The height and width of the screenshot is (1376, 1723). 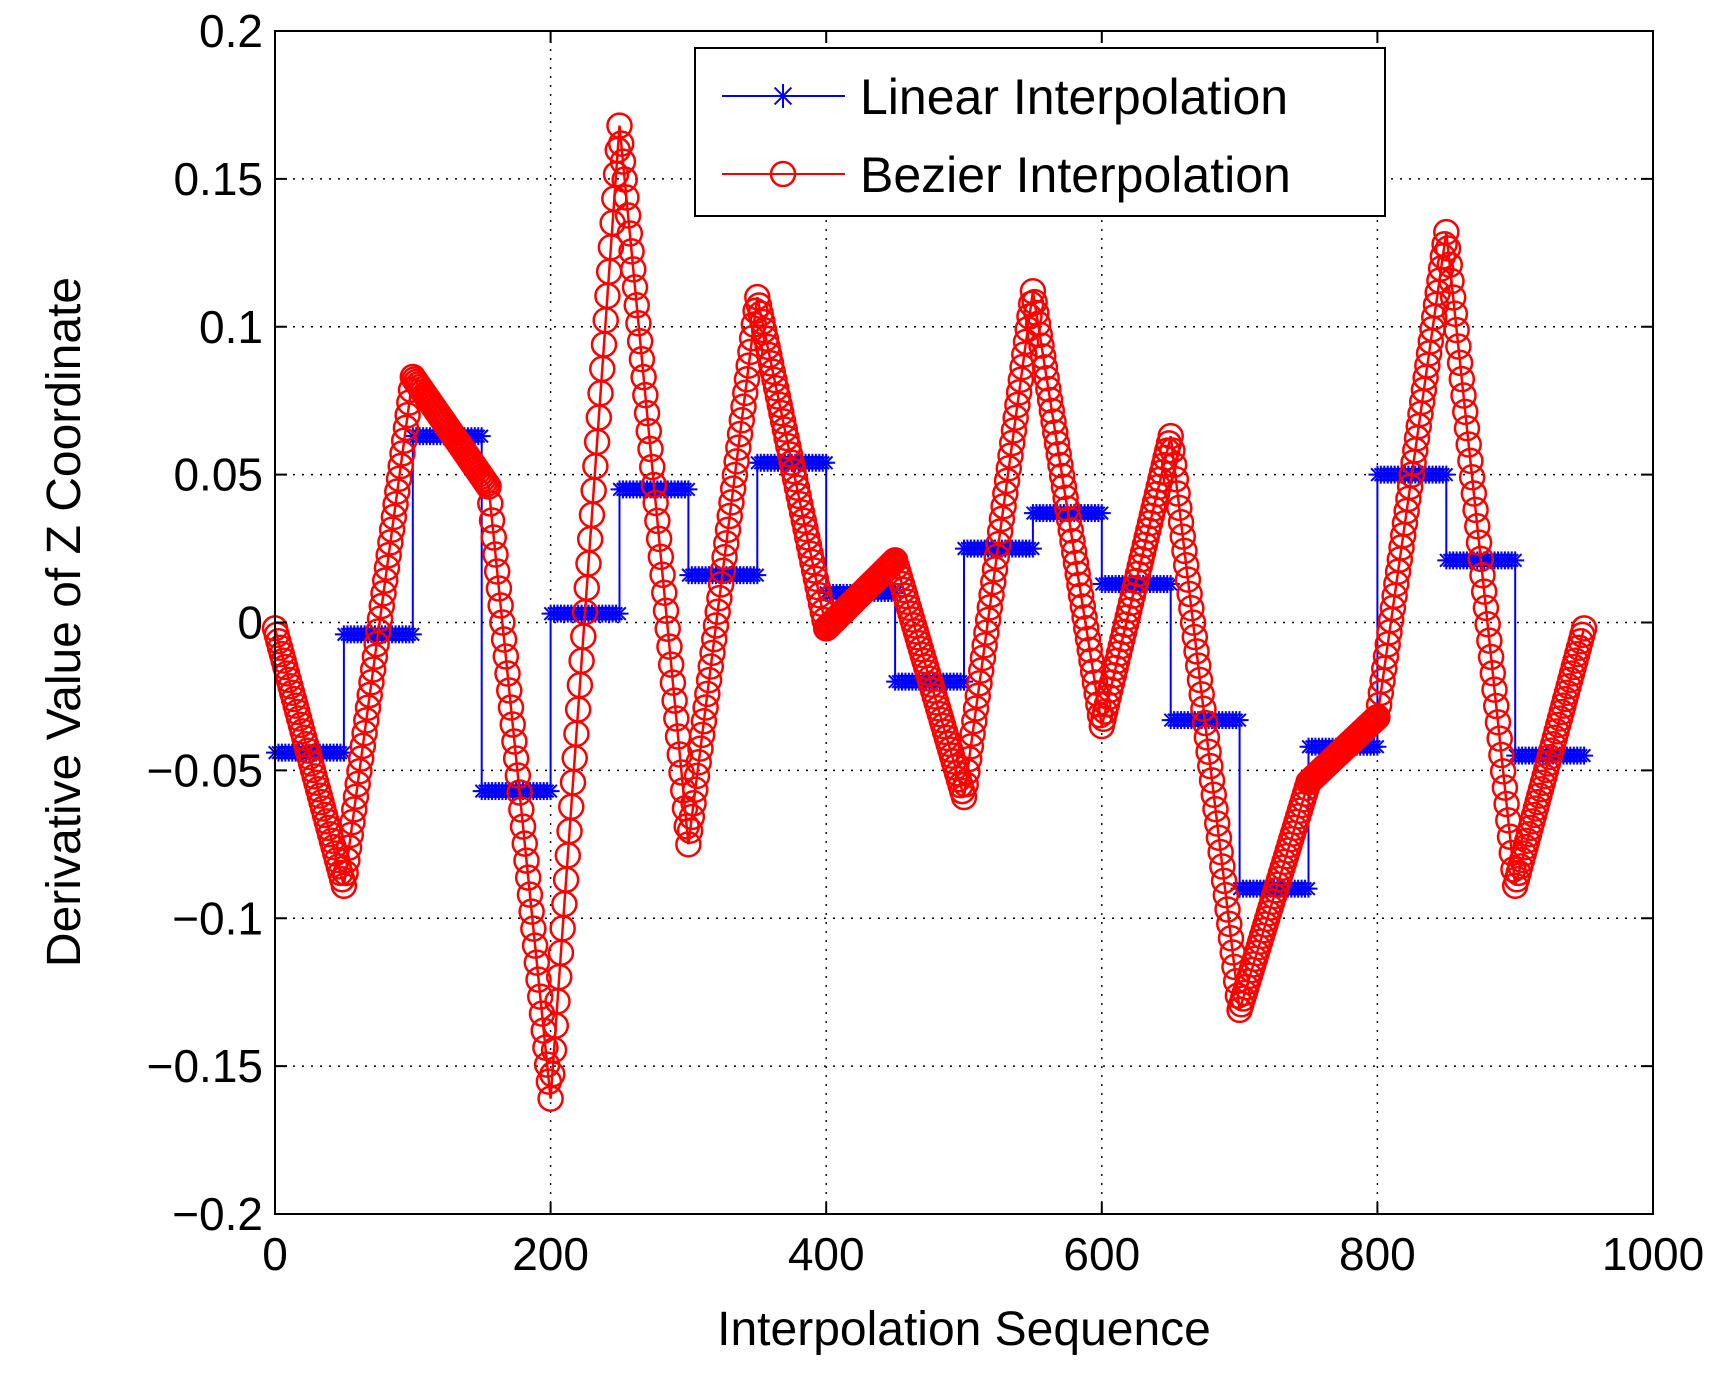 I want to click on y-tick-label: 0.05, so click(x=218, y=475).